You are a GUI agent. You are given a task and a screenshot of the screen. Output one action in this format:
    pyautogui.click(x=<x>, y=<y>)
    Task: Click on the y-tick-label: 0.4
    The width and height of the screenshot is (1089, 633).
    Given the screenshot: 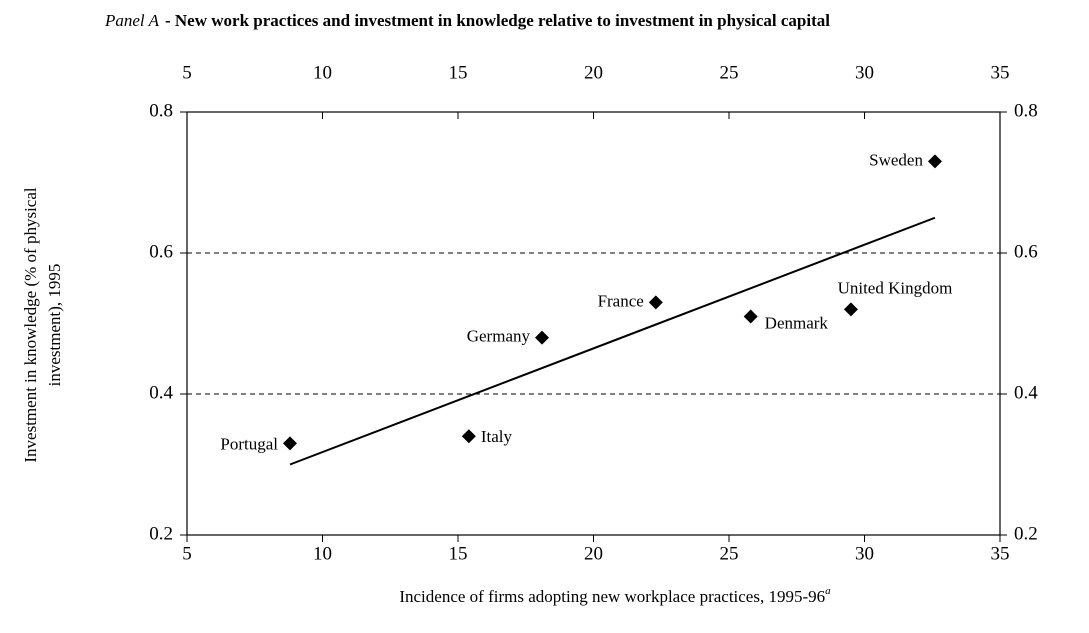 What is the action you would take?
    pyautogui.click(x=161, y=392)
    